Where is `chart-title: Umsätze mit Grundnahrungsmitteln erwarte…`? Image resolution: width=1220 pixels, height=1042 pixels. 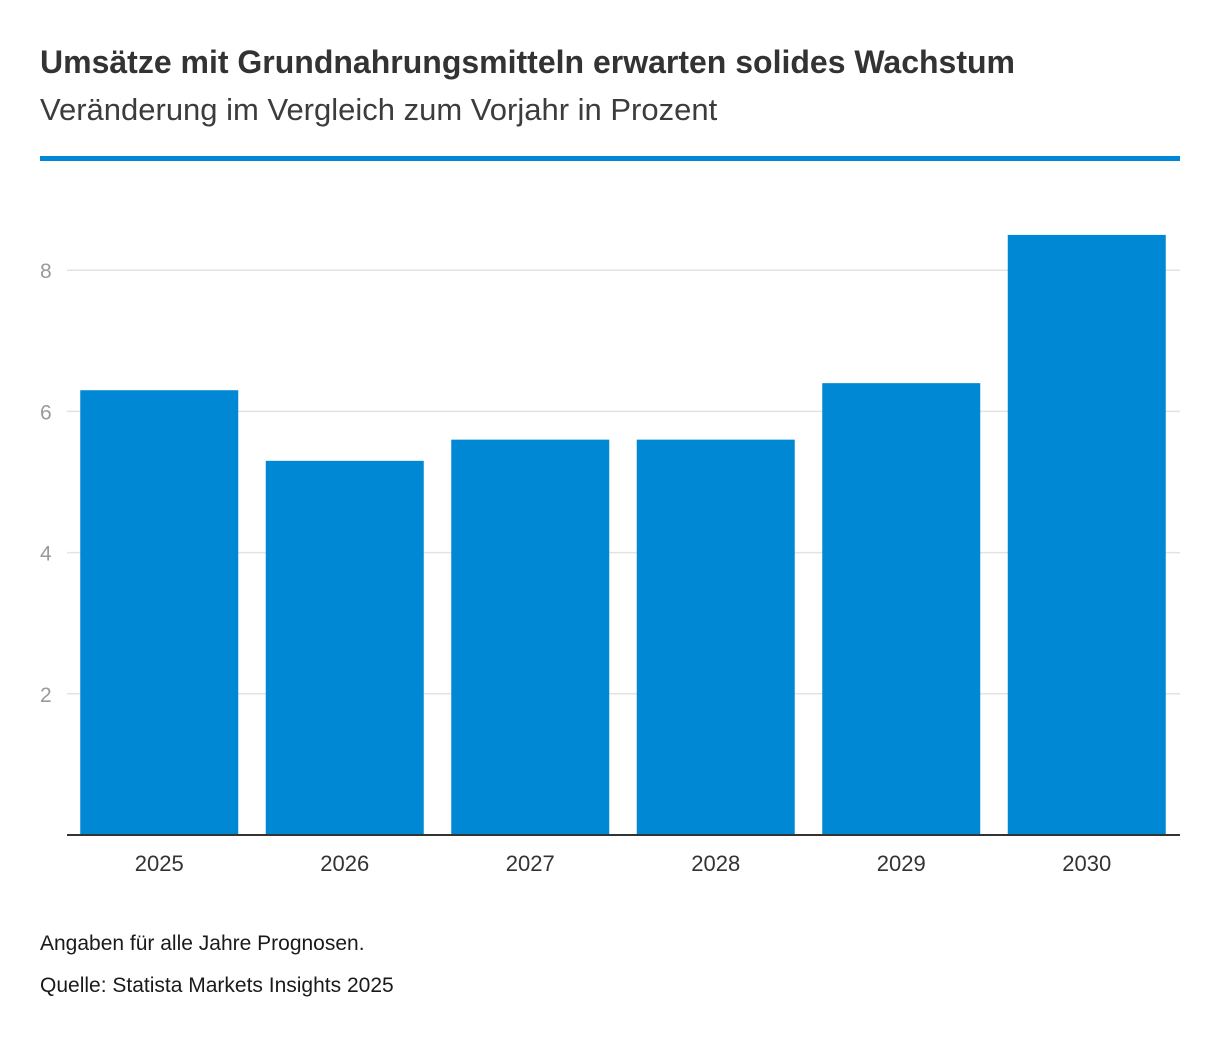 chart-title: Umsätze mit Grundnahrungsmitteln erwarte… is located at coordinates (527, 62).